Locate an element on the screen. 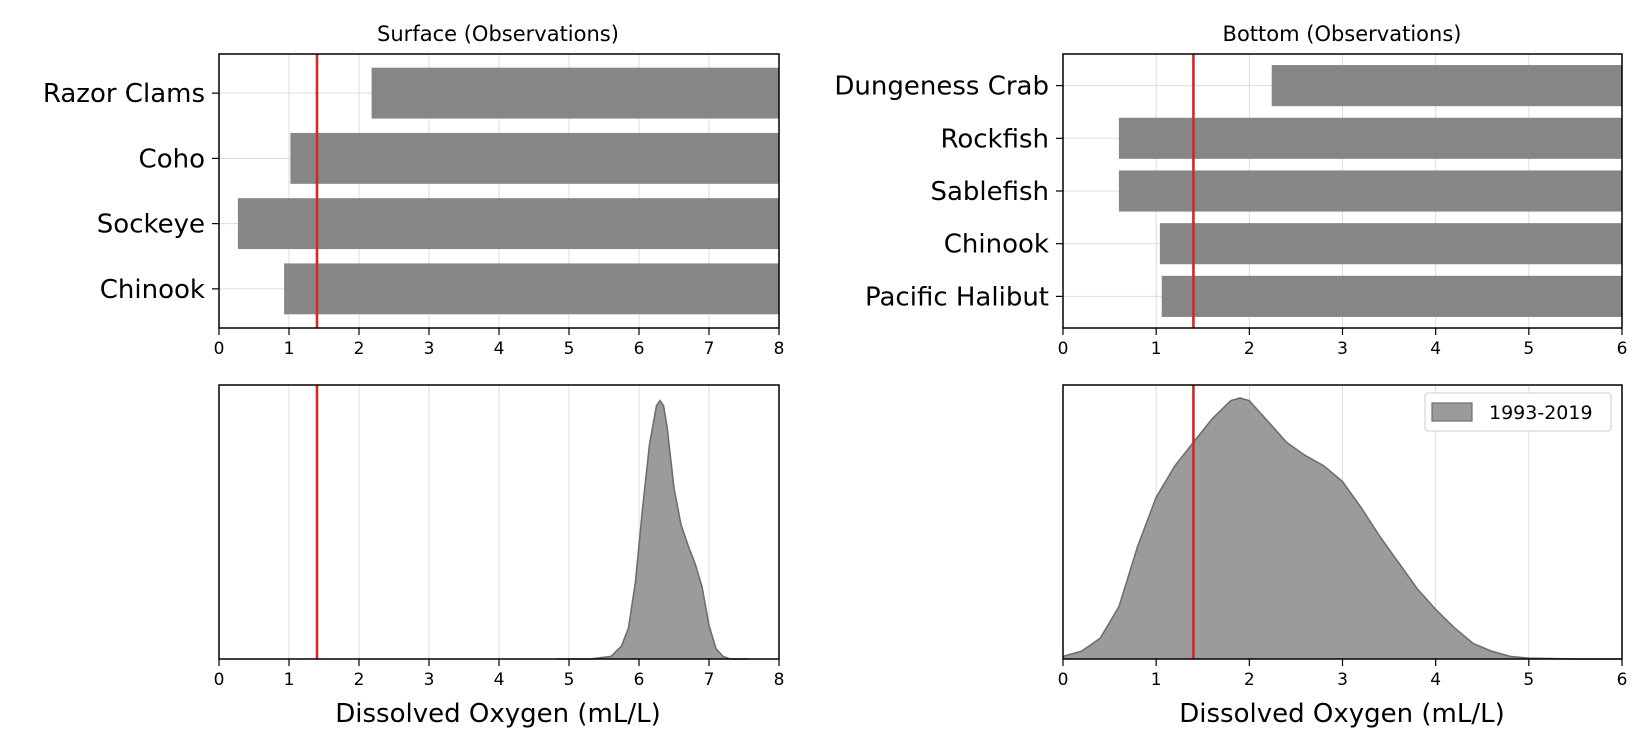  bottom-x-axis-label: Dissolved Oxygen (mL/L) is located at coordinates (1341, 714).